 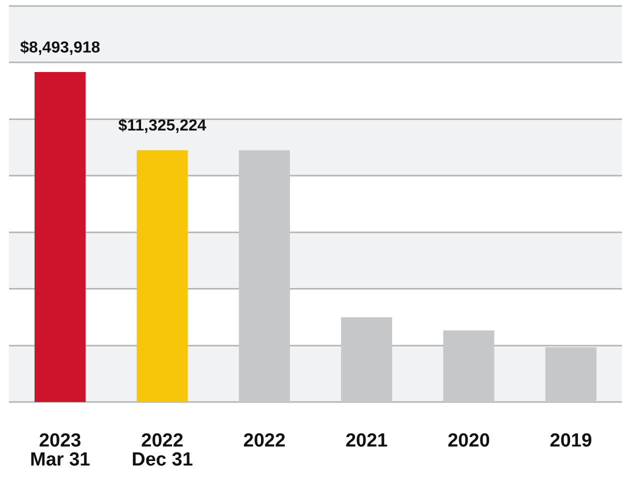 What do you see at coordinates (162, 126) in the screenshot?
I see `annotation: $11,325,224` at bounding box center [162, 126].